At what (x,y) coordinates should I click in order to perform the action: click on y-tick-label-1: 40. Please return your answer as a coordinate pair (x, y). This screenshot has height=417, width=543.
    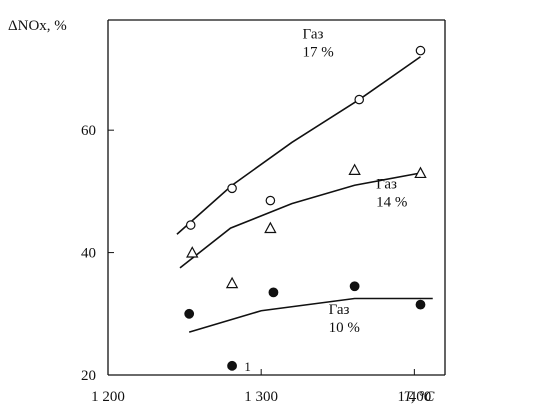
    Looking at the image, I should click on (88, 254).